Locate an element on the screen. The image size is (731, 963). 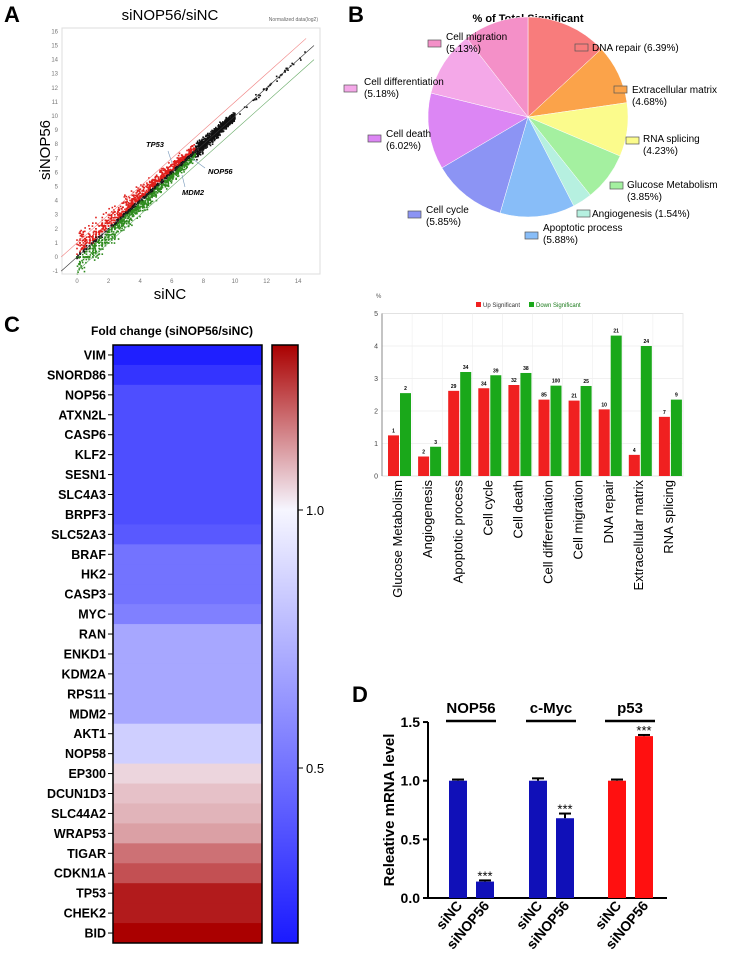
significance-marker: *** is located at coordinates (484, 875).